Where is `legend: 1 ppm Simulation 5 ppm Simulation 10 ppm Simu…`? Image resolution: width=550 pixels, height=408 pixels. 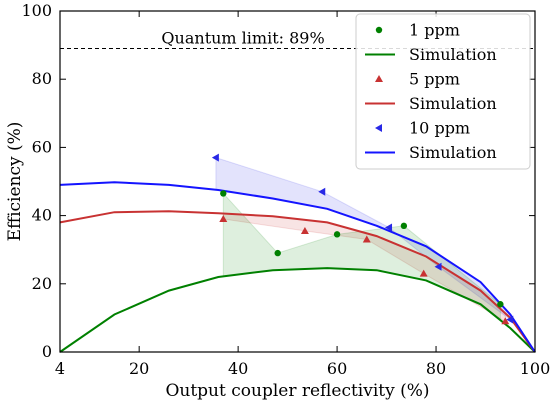 legend: 1 ppm Simulation 5 ppm Simulation 10 ppm Simu… is located at coordinates (443, 91).